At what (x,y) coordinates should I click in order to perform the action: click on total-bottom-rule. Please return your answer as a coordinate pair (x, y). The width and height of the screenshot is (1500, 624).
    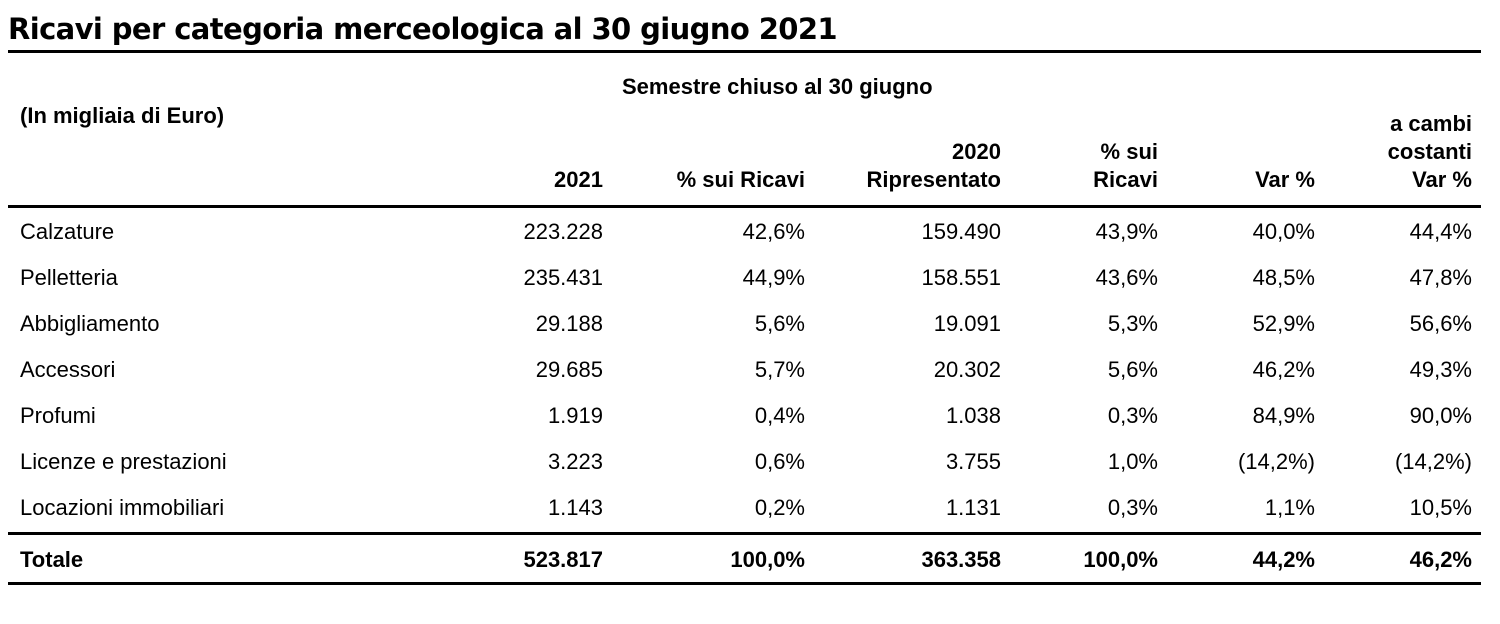
    Looking at the image, I should click on (744, 583).